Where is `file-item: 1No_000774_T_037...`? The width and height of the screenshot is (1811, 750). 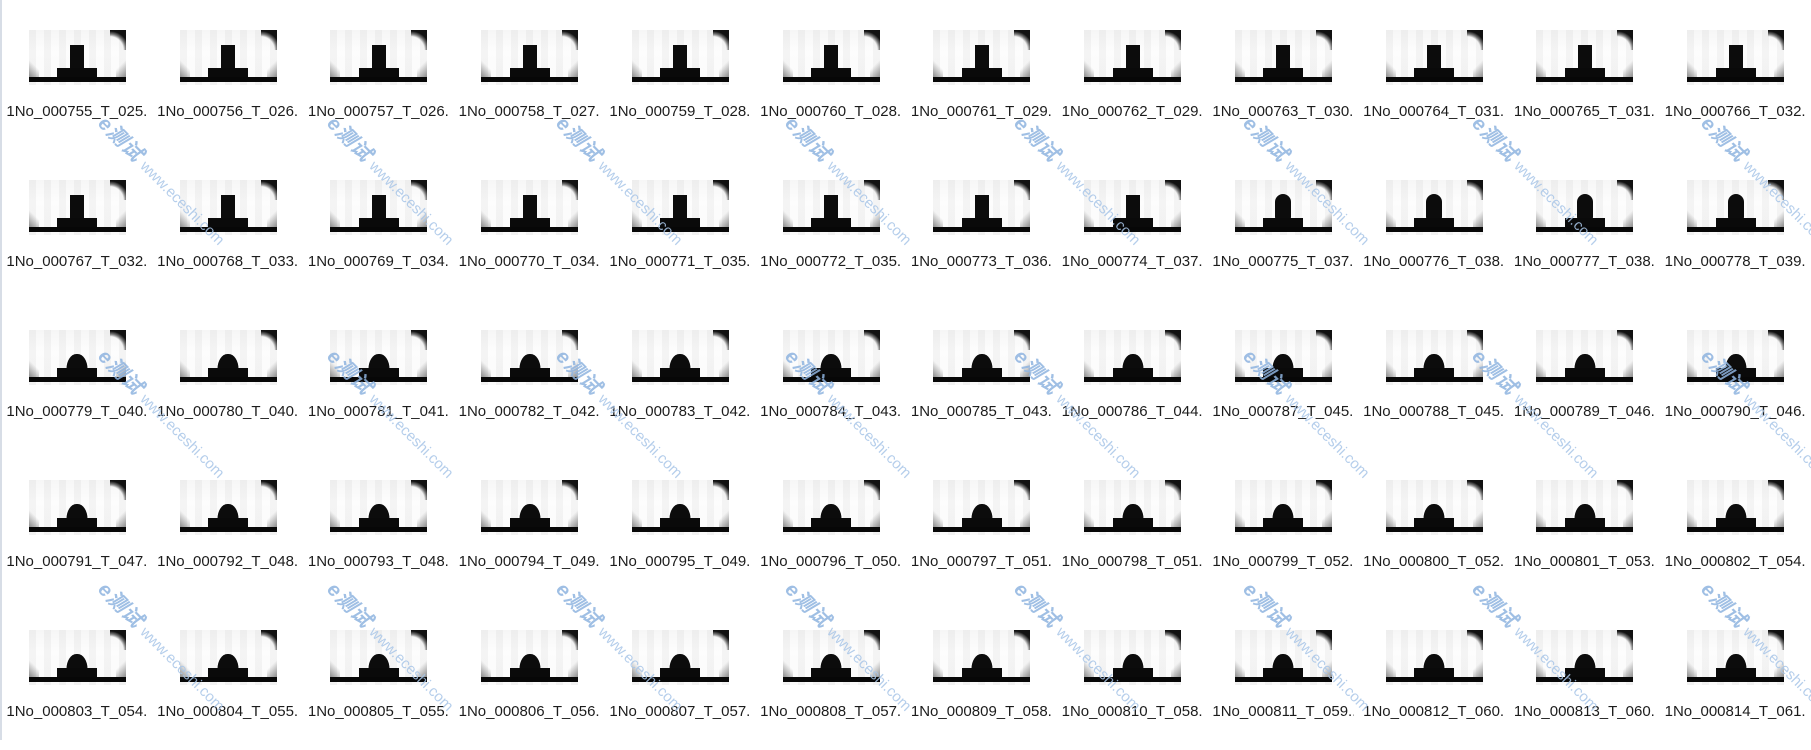
file-item: 1No_000774_T_037... is located at coordinates (1132, 225).